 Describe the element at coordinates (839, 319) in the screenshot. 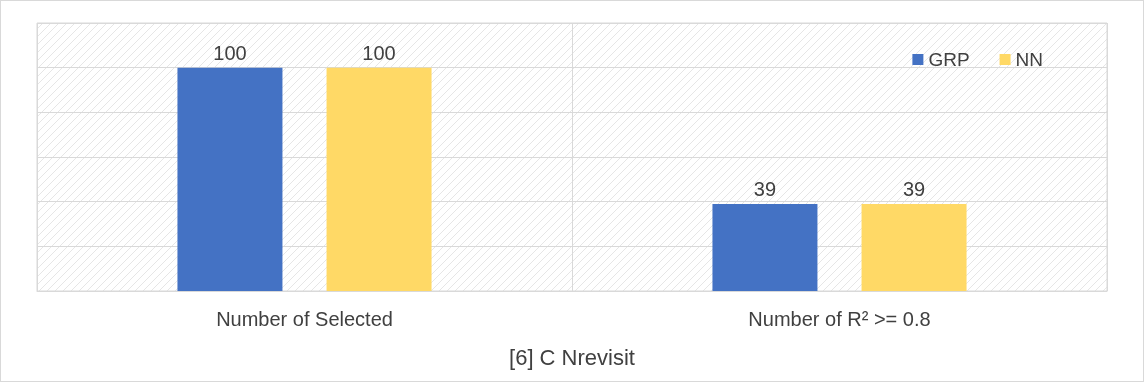

I see `x-tick-label: Number of R² >= 0.8` at that location.